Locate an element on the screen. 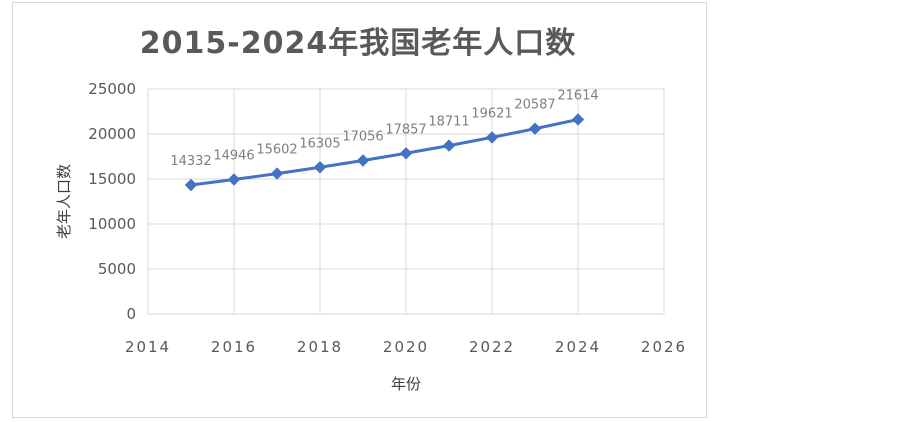 This screenshot has height=422, width=903. data-label: 14332 is located at coordinates (190, 161).